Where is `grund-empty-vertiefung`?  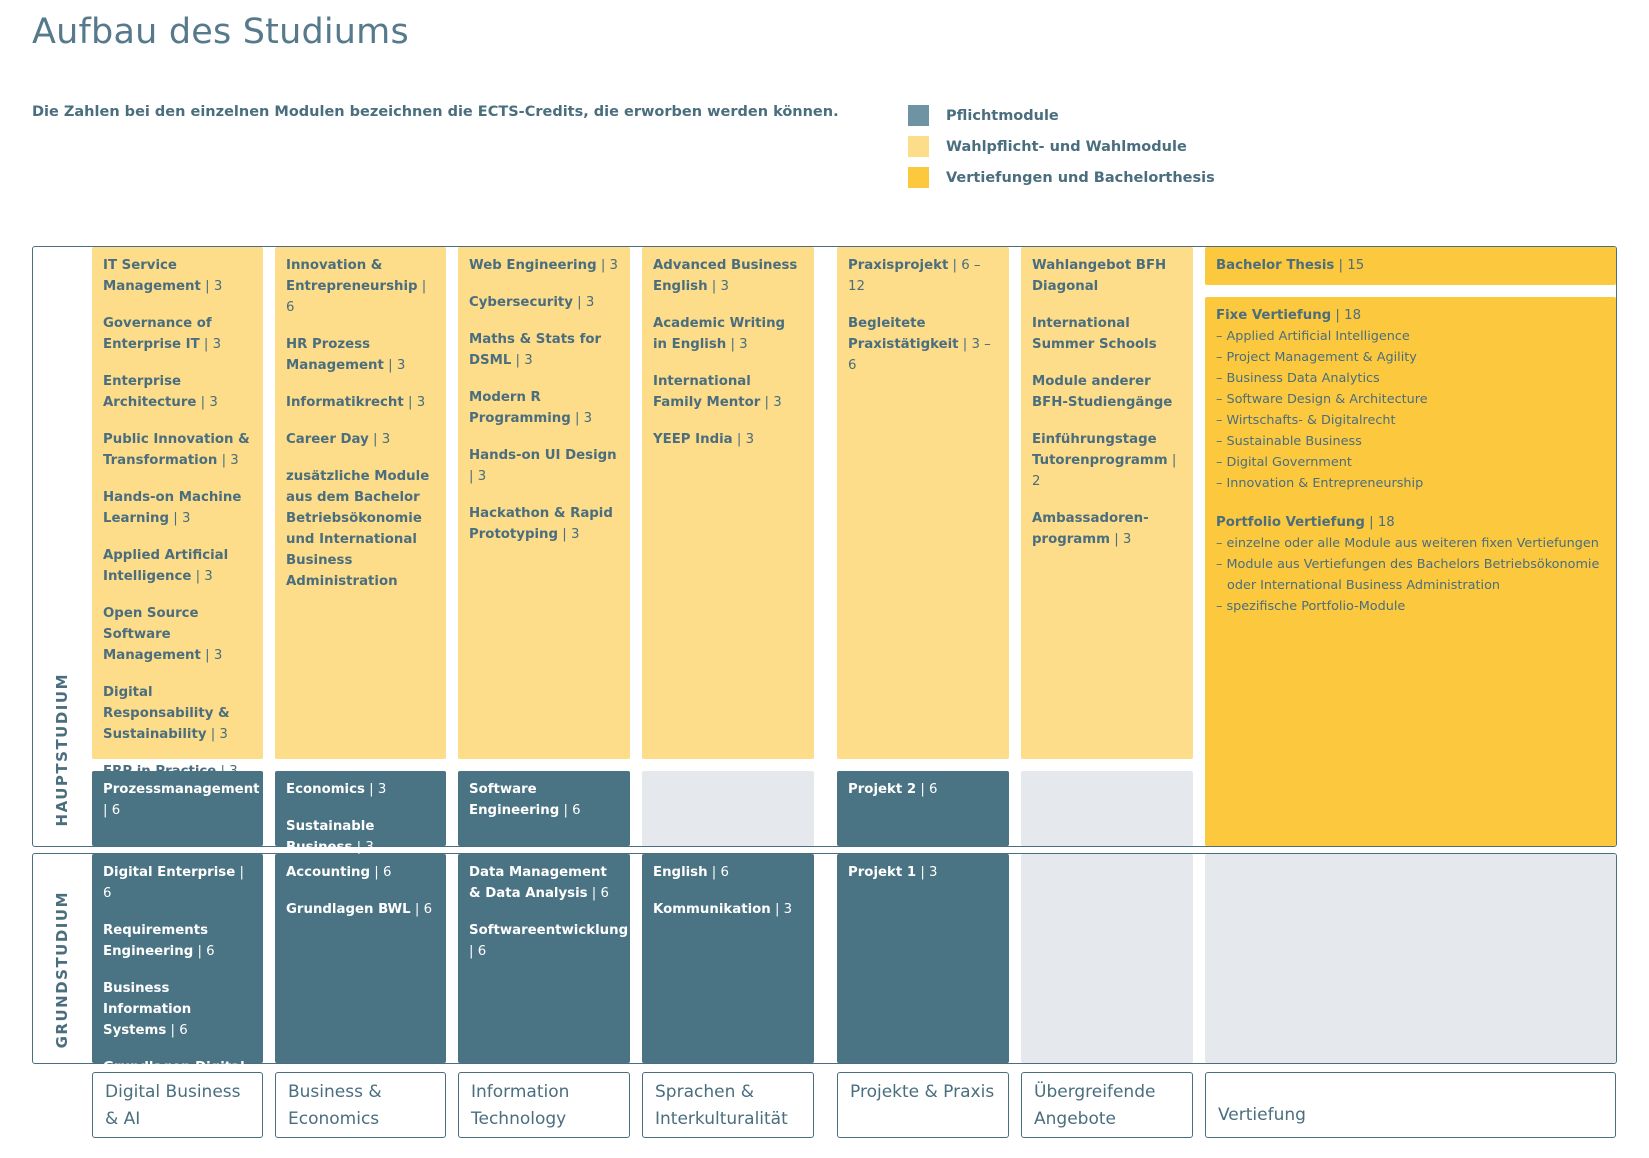 grund-empty-vertiefung is located at coordinates (1410, 958).